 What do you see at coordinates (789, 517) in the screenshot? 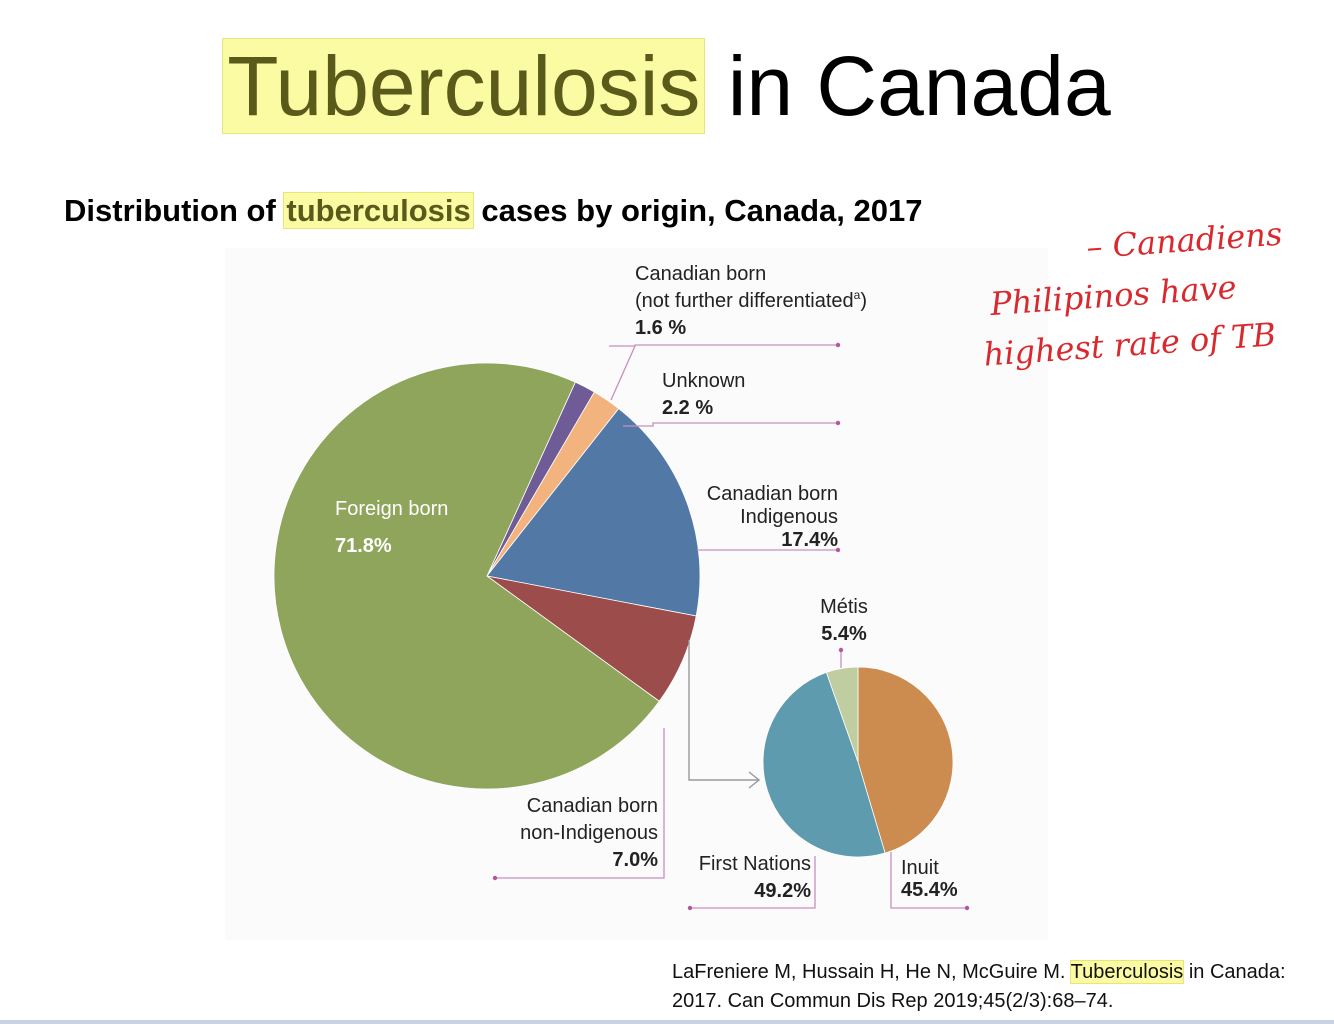
I see `label-cbi-line2: Indigenous` at bounding box center [789, 517].